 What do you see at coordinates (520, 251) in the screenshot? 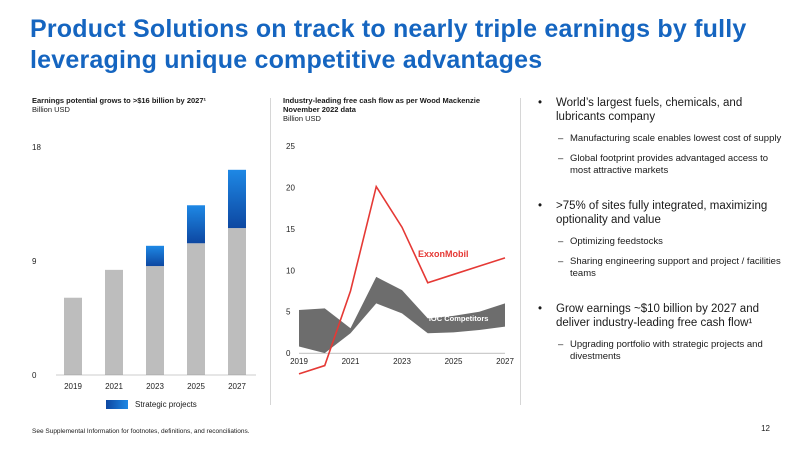
I see `divider-right` at bounding box center [520, 251].